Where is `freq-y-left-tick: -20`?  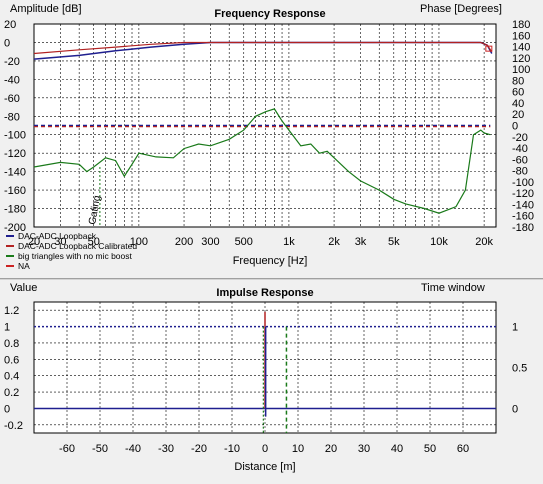
freq-y-left-tick: -20 is located at coordinates (12, 62).